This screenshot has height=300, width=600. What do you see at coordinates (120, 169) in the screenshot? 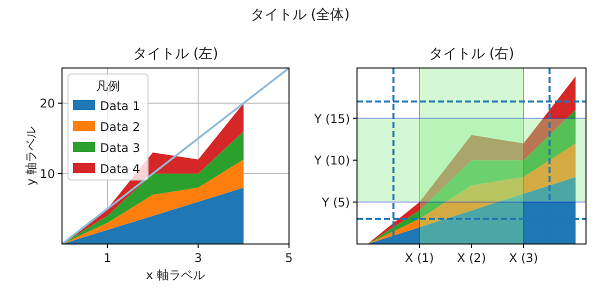
I see `legend-label: Data 4` at bounding box center [120, 169].